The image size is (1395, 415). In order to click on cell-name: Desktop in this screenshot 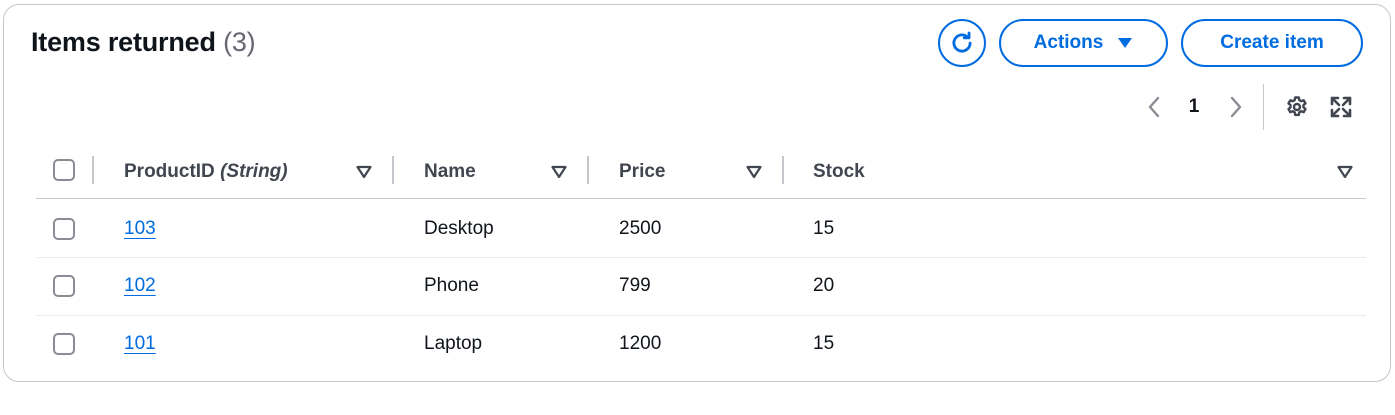, I will do `click(459, 228)`.